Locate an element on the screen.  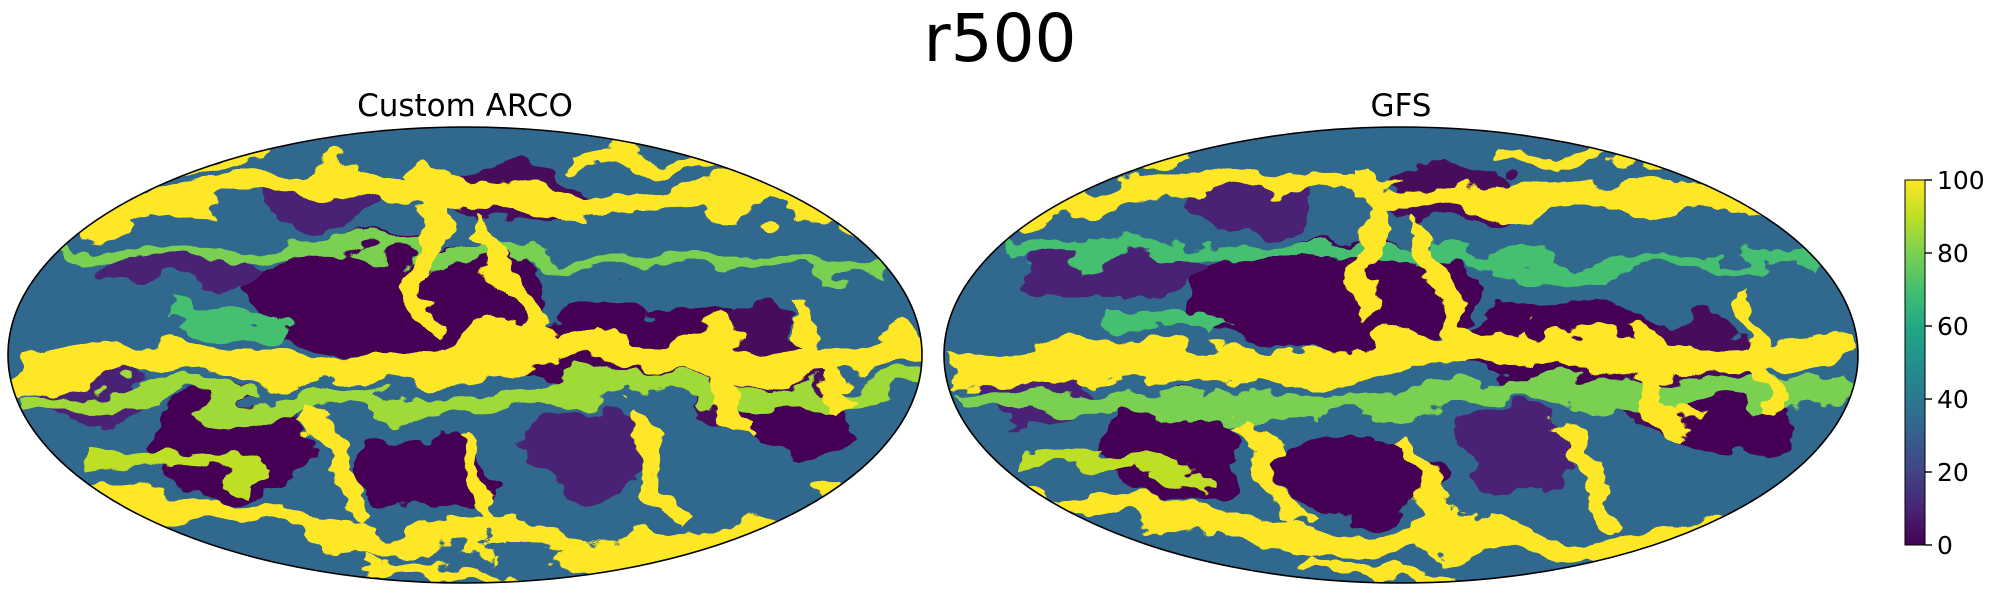
colorbar-tick-label-40: 40 is located at coordinates (1953, 399).